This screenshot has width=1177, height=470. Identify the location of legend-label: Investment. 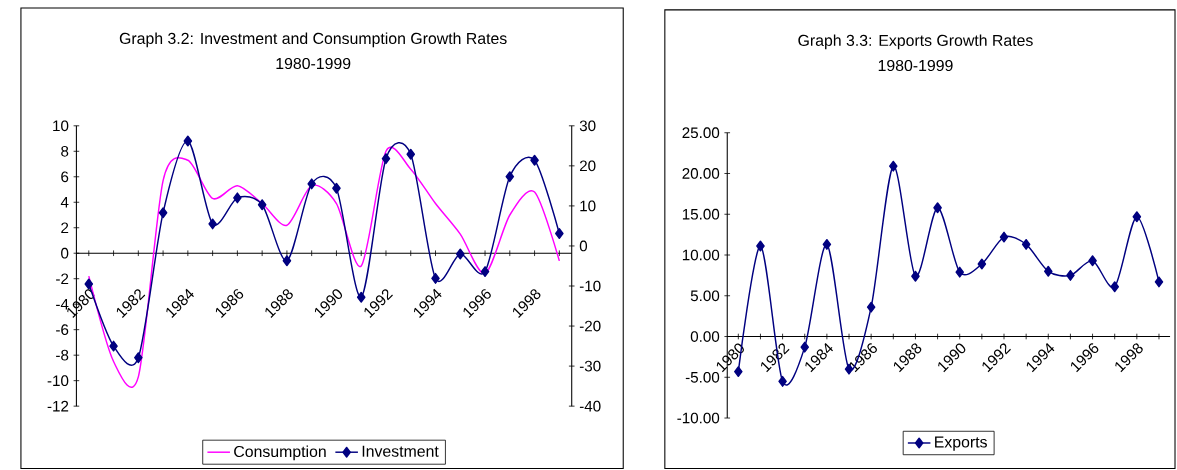
(400, 451).